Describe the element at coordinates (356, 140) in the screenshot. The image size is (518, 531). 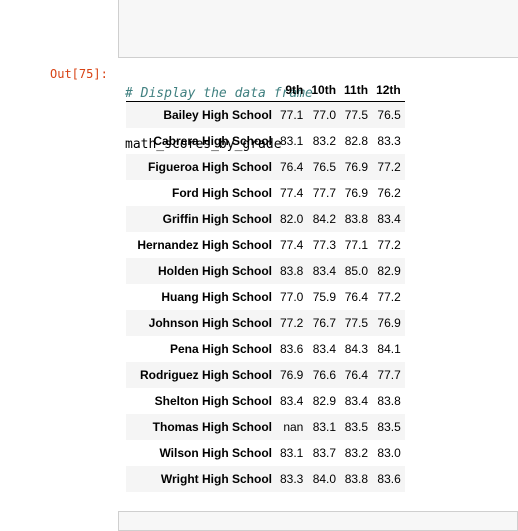
I see `table-cell: 82.8` at that location.